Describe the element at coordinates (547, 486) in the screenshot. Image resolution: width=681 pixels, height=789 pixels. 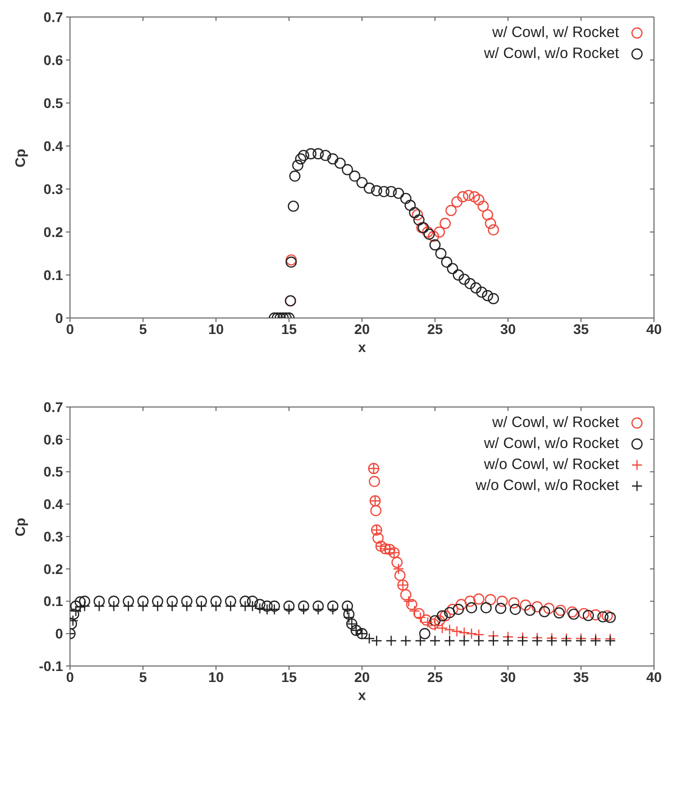
I see `legend-label: w/o Cowl, w/o Rocket` at that location.